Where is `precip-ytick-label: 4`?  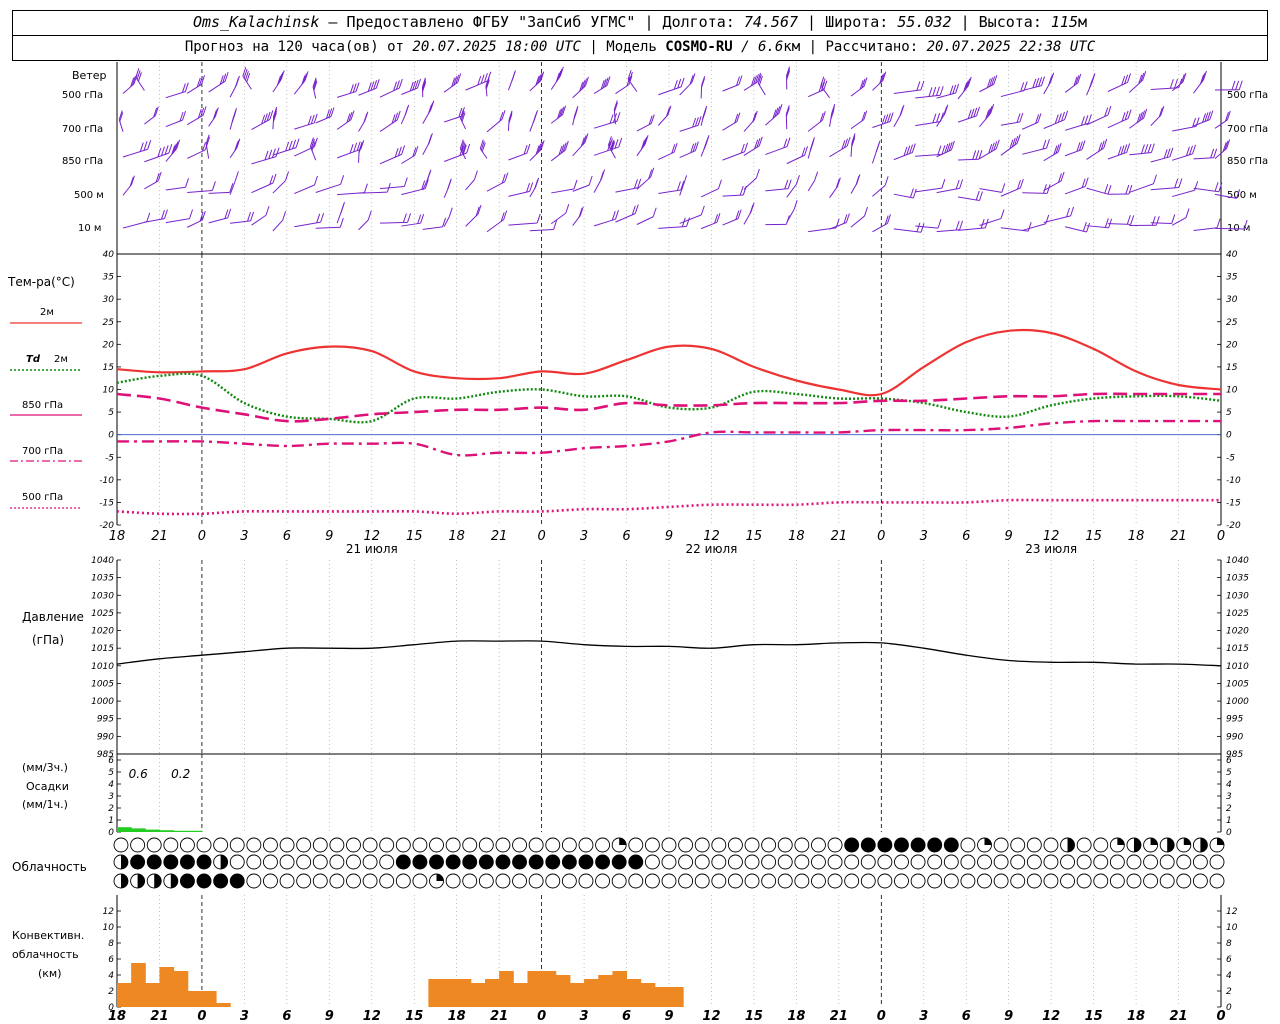
precip-ytick-label: 4 is located at coordinates (111, 785).